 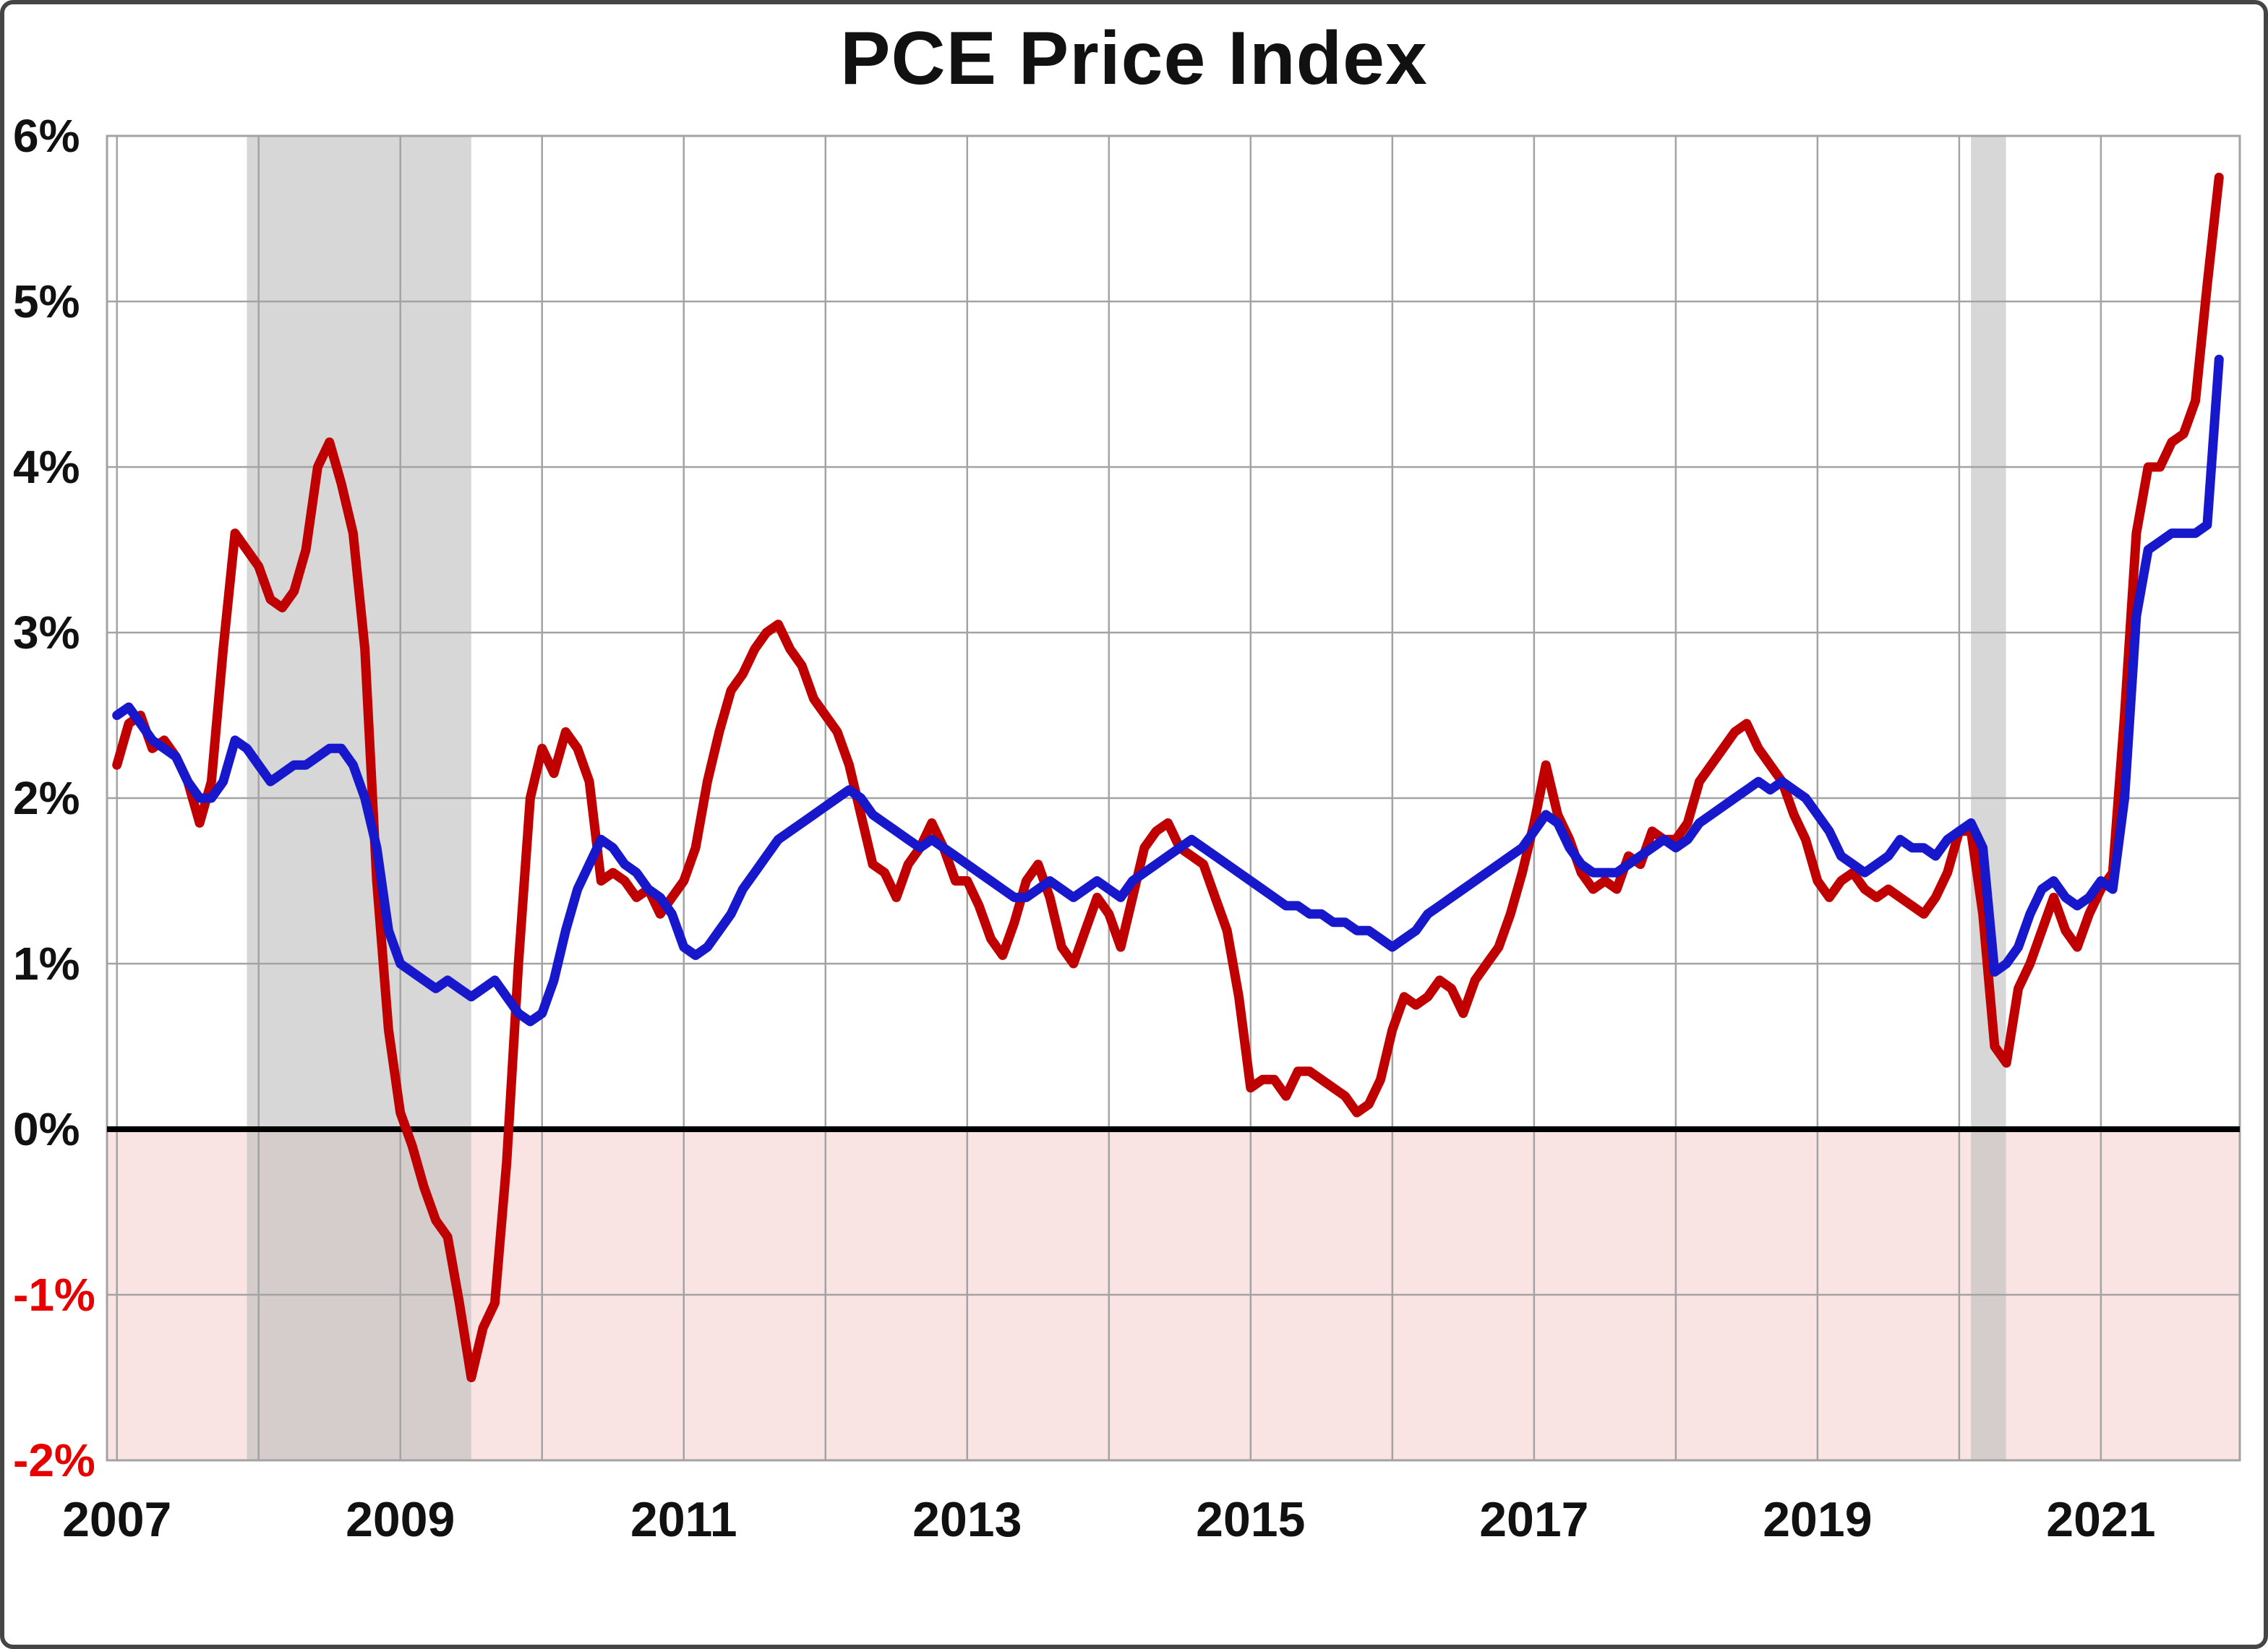 I want to click on x-axis-label: 2009, so click(x=400, y=1519).